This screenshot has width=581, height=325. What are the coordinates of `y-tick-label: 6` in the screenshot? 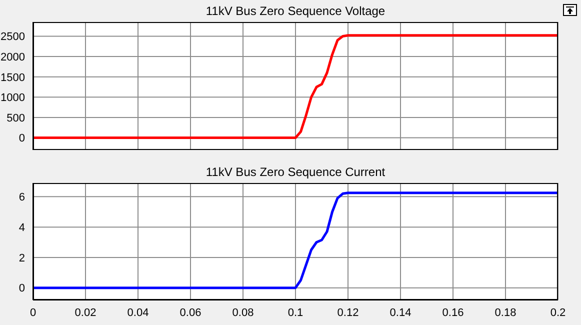 It's located at (21, 198).